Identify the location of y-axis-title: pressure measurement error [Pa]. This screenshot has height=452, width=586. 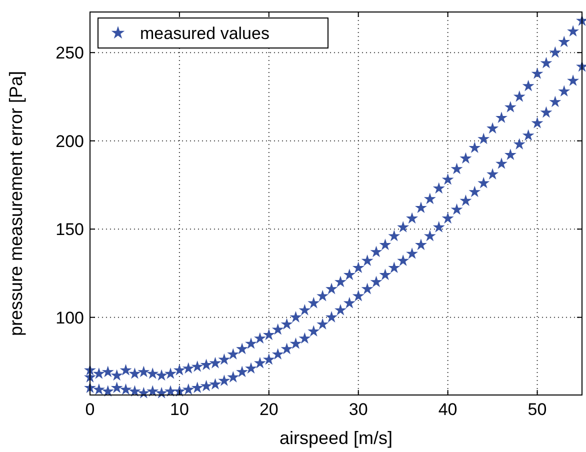
(16, 203).